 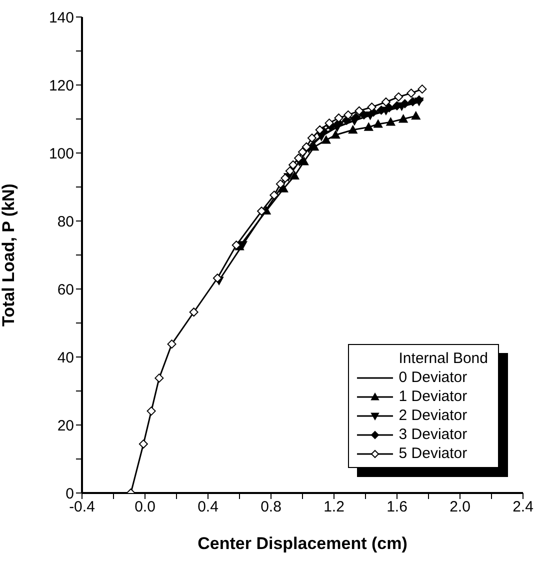 What do you see at coordinates (61, 85) in the screenshot?
I see `y-tick-label: 120` at bounding box center [61, 85].